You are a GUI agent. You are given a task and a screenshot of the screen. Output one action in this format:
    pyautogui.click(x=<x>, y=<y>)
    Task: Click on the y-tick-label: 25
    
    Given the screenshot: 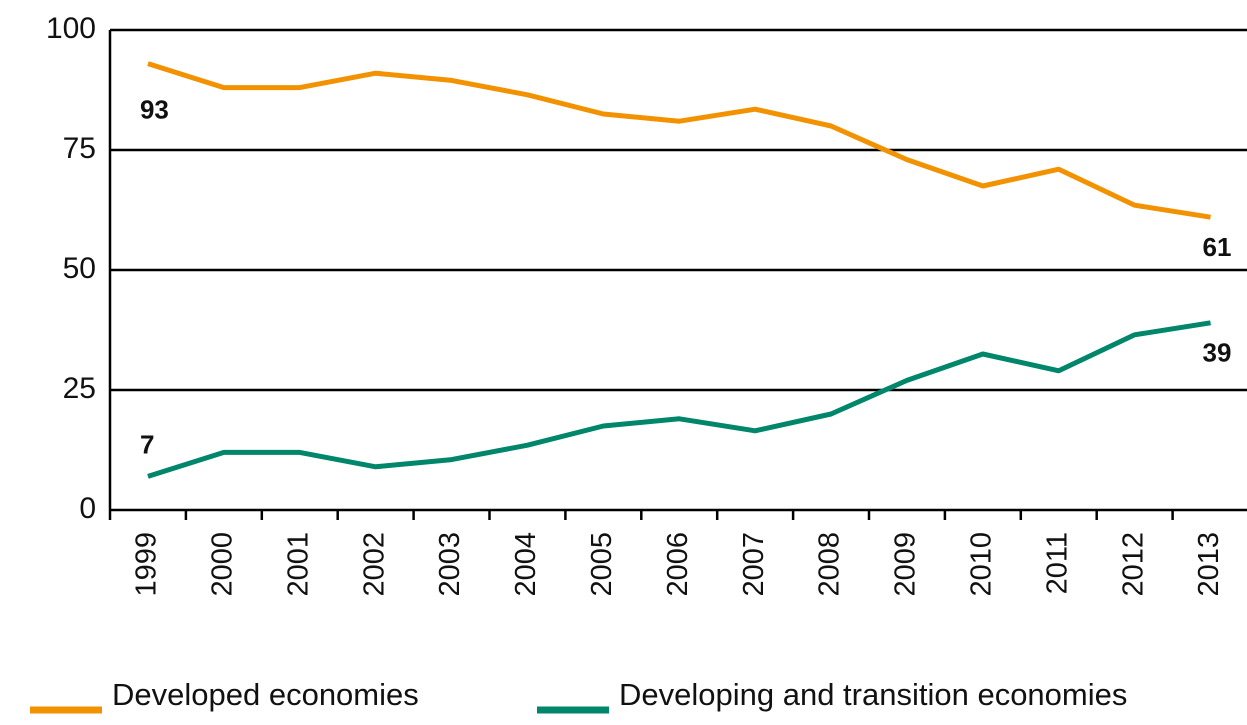 What is the action you would take?
    pyautogui.click(x=79, y=388)
    